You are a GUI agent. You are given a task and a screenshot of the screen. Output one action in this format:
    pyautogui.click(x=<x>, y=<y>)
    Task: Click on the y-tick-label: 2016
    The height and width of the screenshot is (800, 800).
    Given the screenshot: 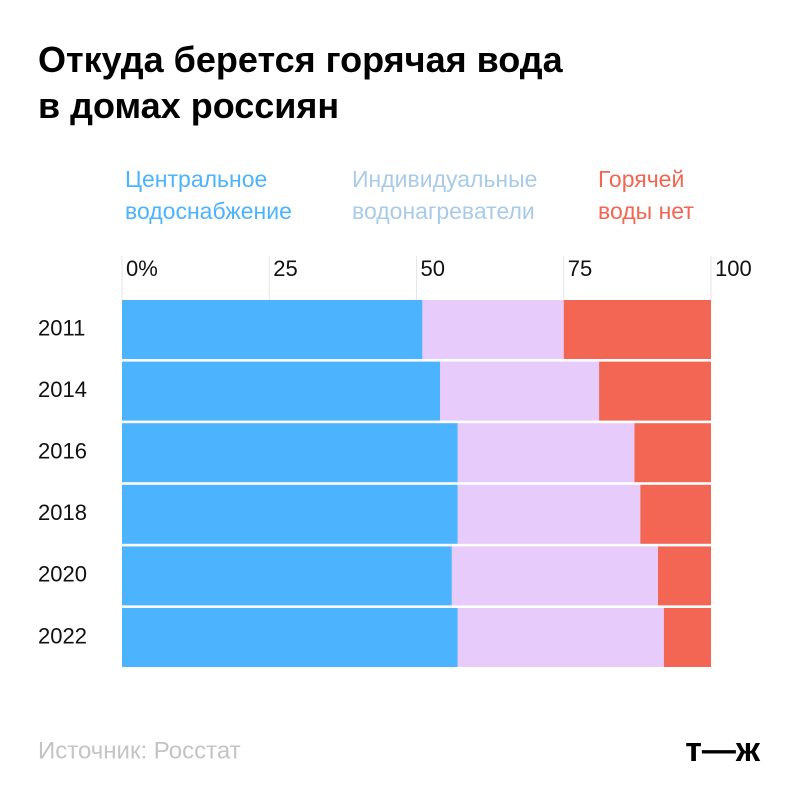 What is the action you would take?
    pyautogui.click(x=62, y=451)
    